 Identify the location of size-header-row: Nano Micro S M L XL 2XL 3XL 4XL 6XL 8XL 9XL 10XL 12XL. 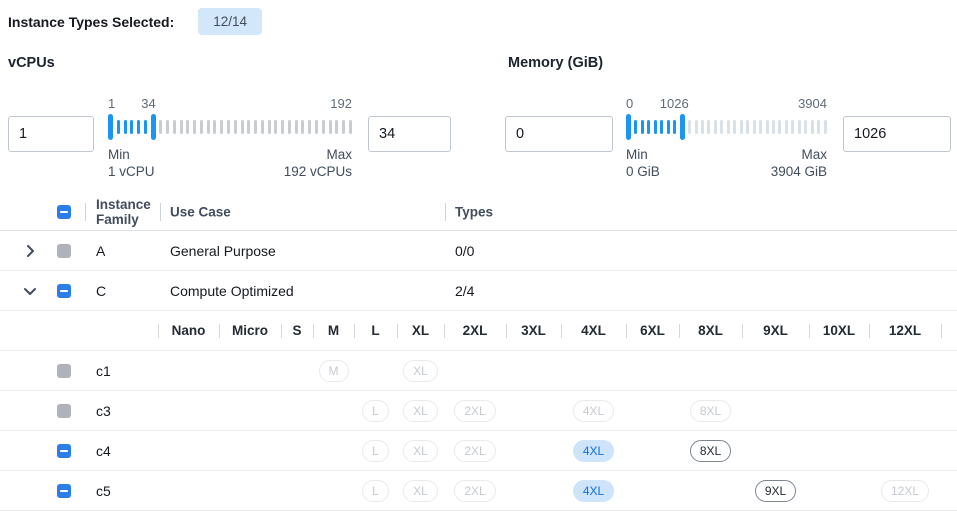
(478, 331).